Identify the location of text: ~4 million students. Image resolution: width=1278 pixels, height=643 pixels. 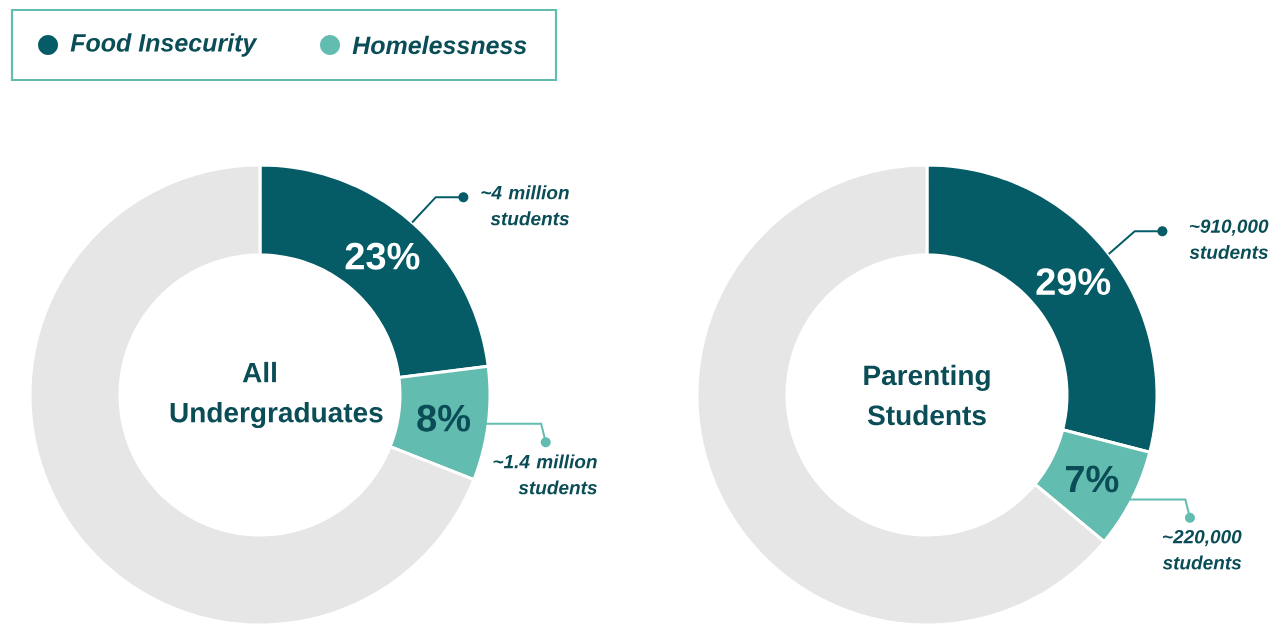
(525, 205).